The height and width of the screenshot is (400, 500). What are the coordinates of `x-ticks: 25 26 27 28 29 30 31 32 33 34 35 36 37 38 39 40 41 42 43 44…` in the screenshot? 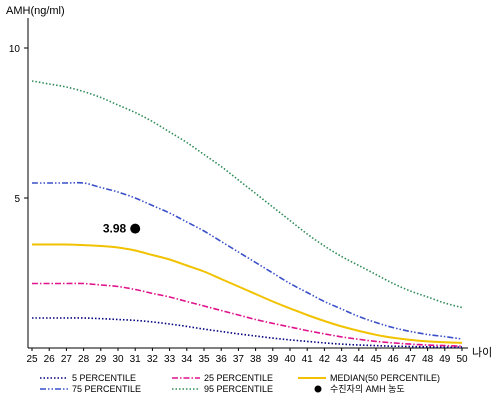 It's located at (247, 356).